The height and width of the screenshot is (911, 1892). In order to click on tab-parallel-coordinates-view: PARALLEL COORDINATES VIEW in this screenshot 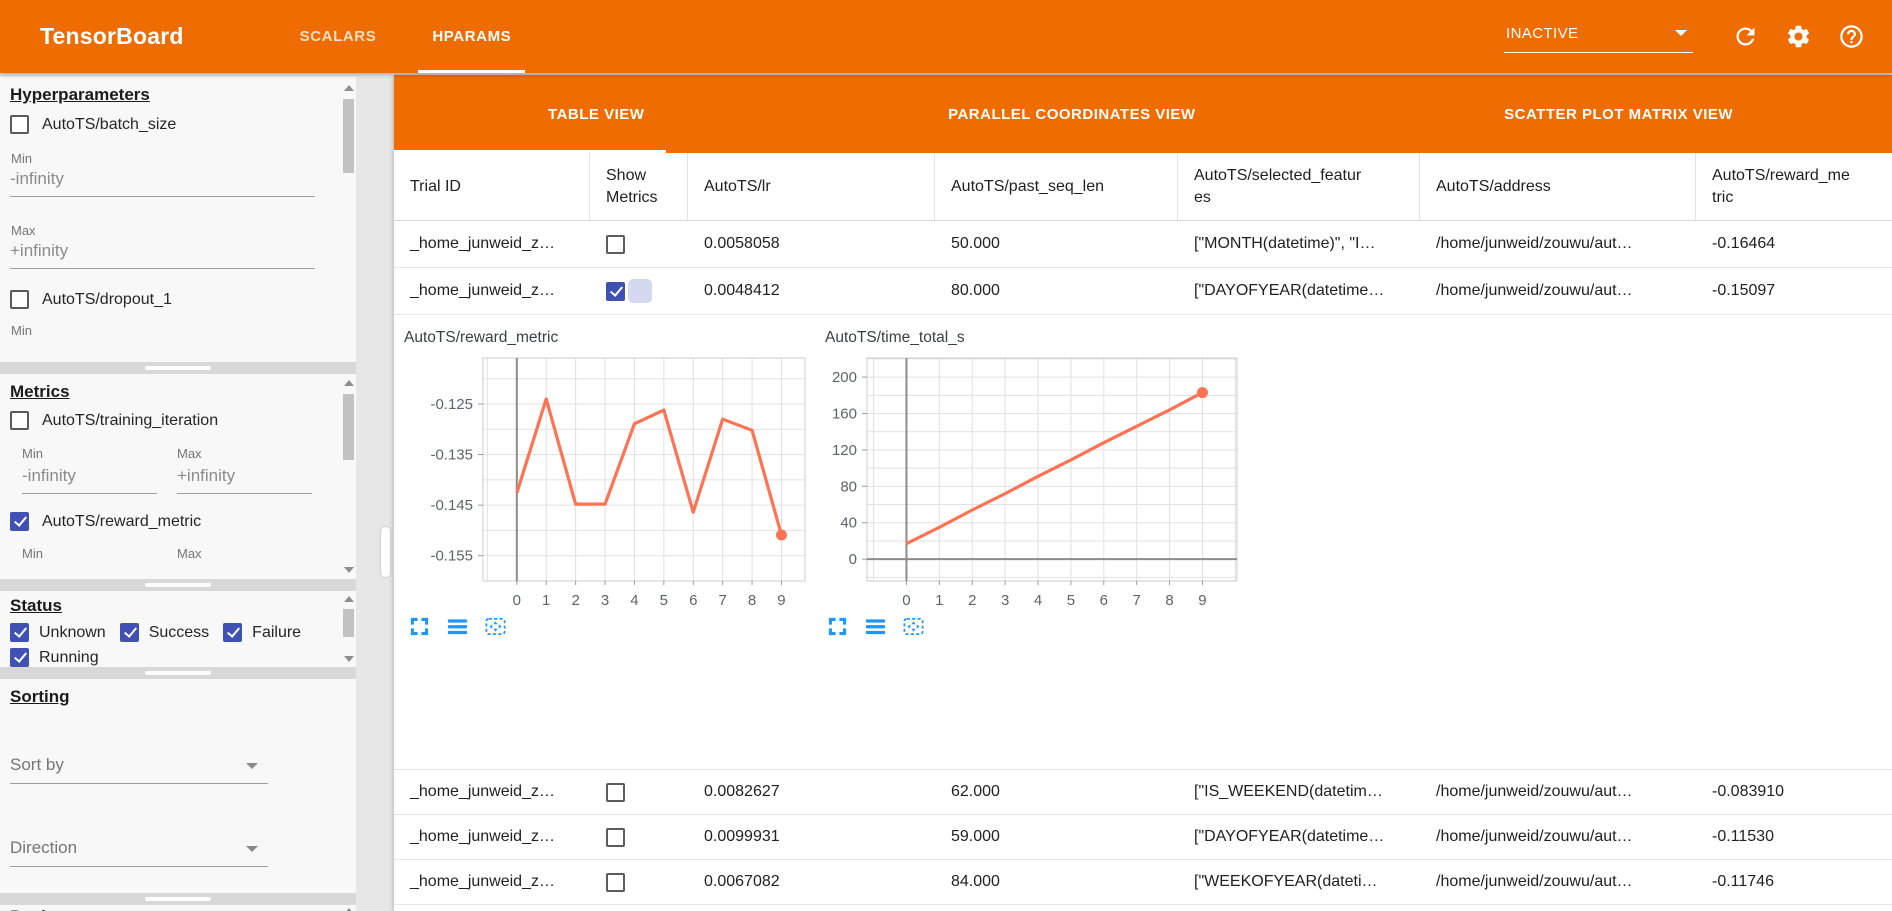, I will do `click(1072, 114)`.